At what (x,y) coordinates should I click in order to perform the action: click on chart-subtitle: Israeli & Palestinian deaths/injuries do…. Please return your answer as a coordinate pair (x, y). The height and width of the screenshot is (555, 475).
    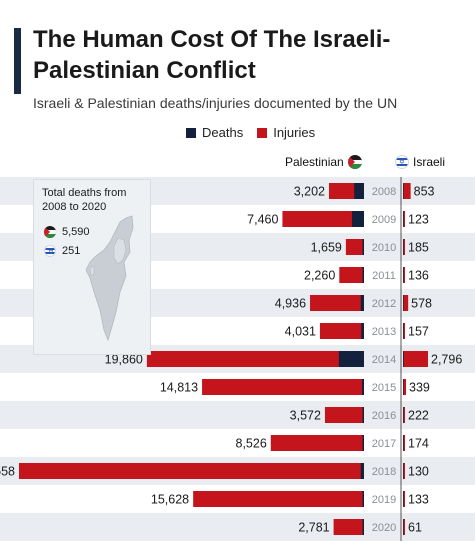
    Looking at the image, I should click on (215, 103).